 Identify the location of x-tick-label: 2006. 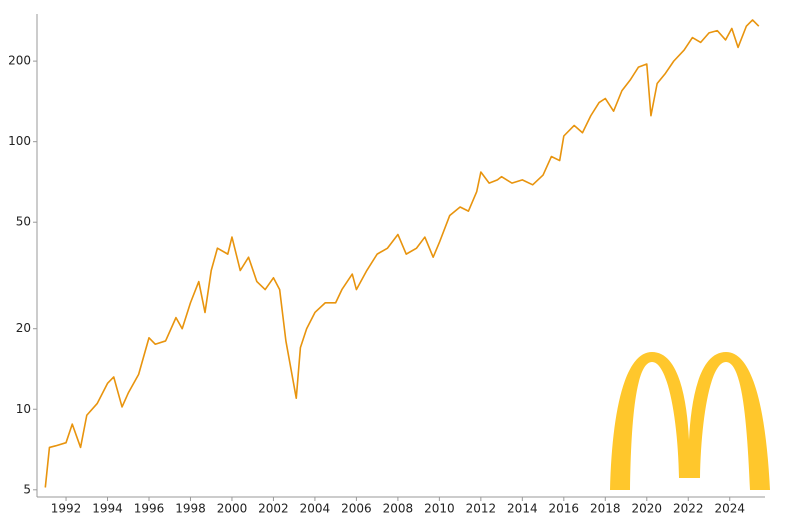
(356, 509).